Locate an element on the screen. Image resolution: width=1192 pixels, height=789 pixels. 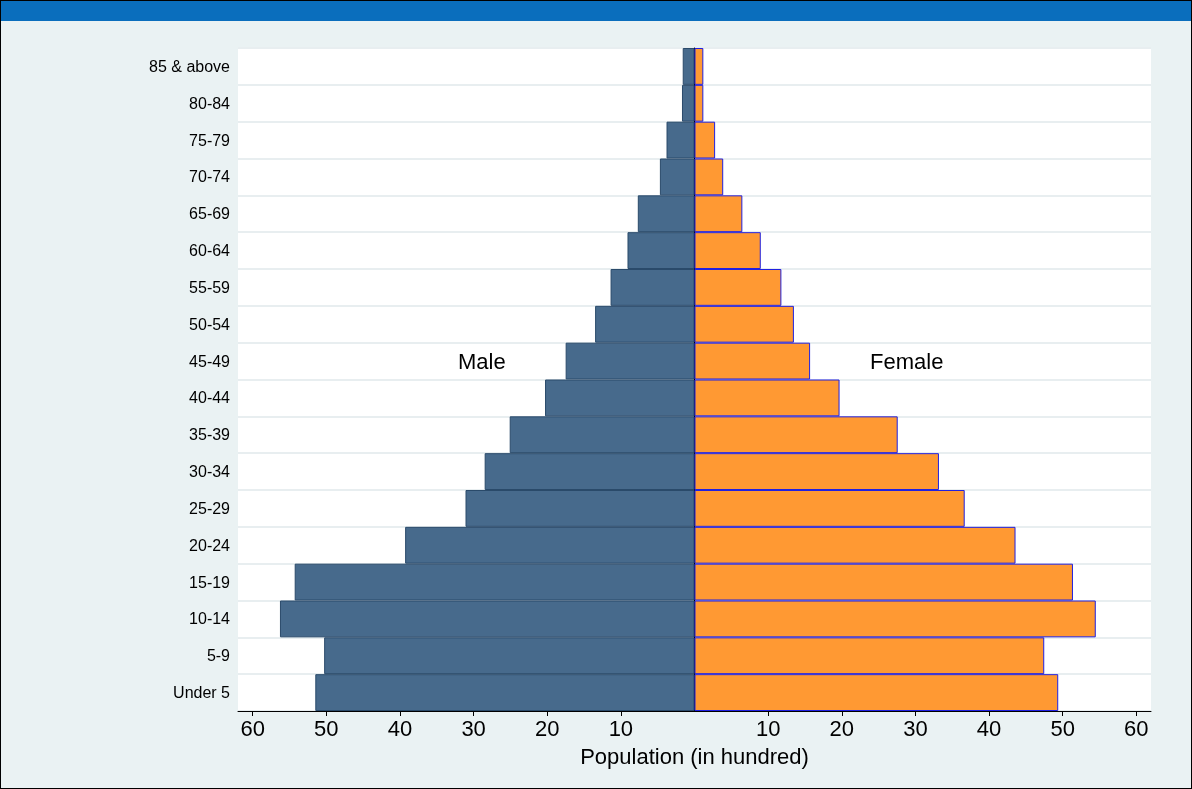
y-tick-label: 80-84 is located at coordinates (210, 103).